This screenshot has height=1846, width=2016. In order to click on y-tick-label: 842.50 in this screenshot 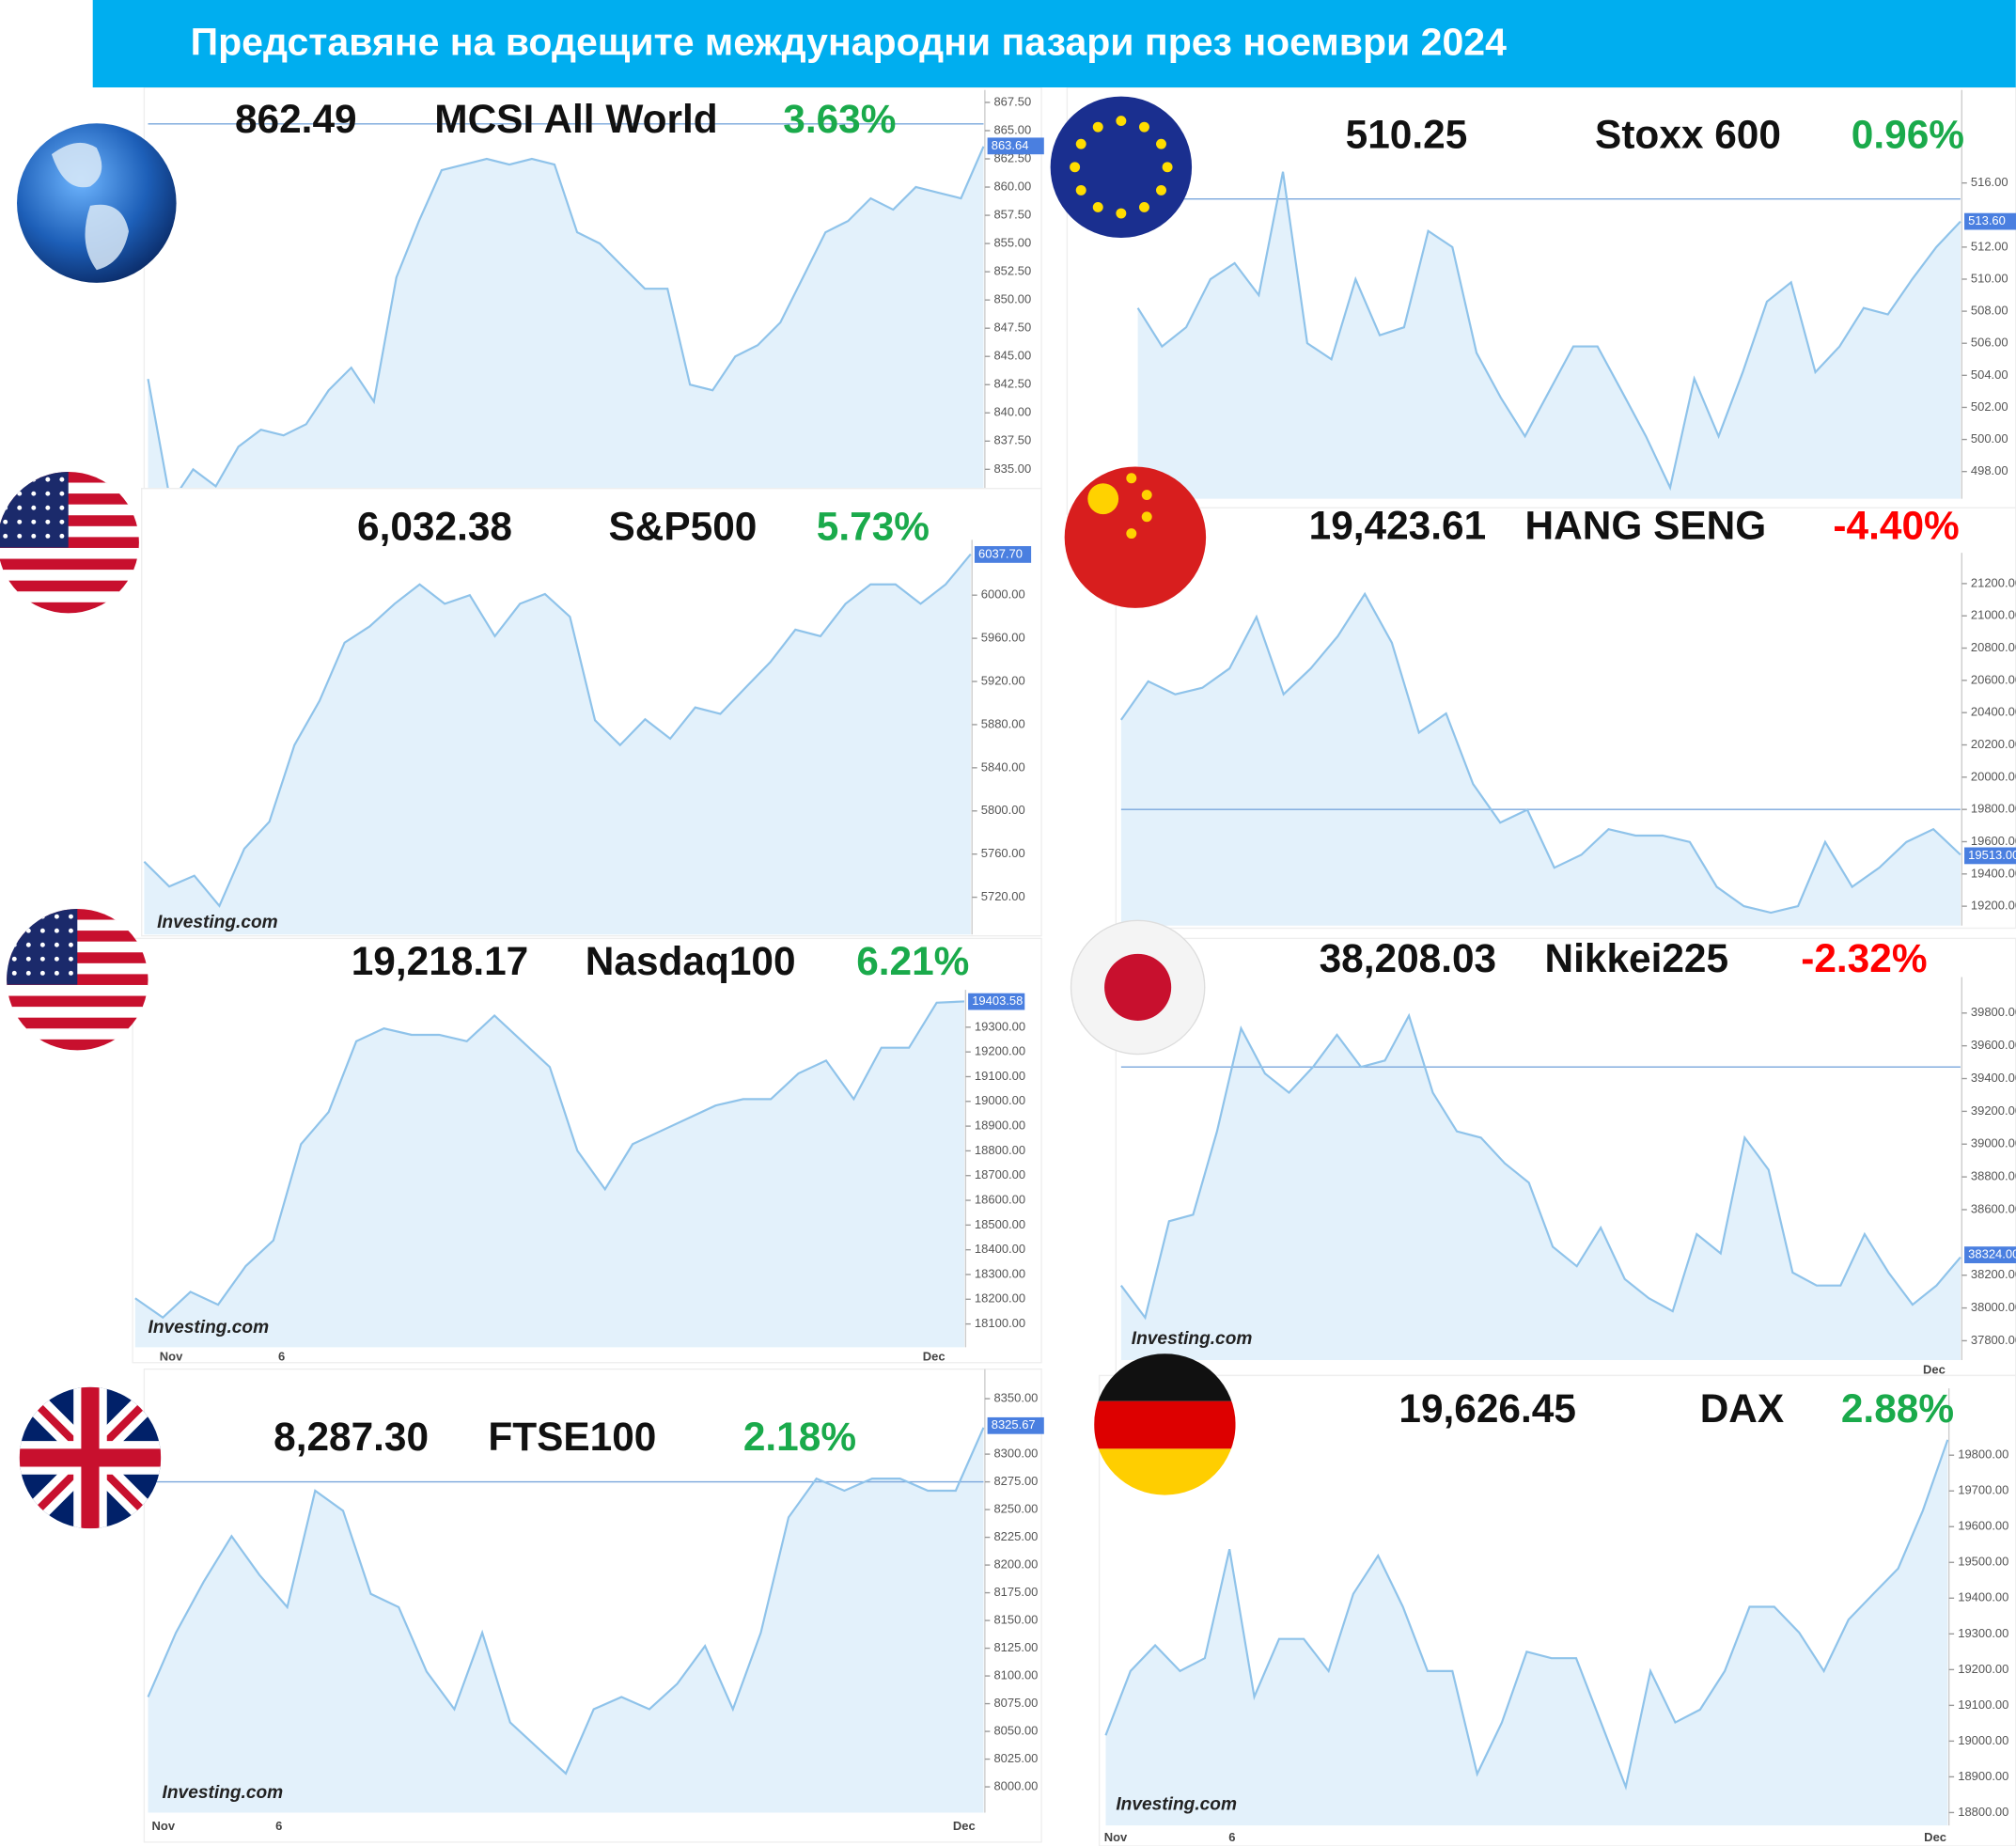, I will do `click(1012, 384)`.